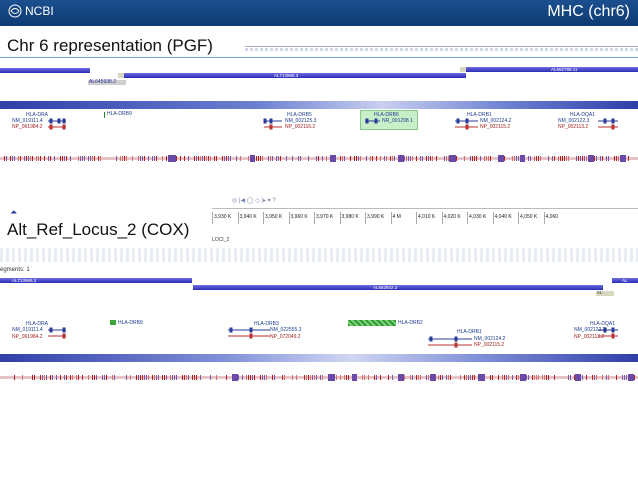 This screenshot has height=478, width=638. Describe the element at coordinates (452, 217) in the screenshot. I see `ruler-tick-label: 4,020 K` at that location.